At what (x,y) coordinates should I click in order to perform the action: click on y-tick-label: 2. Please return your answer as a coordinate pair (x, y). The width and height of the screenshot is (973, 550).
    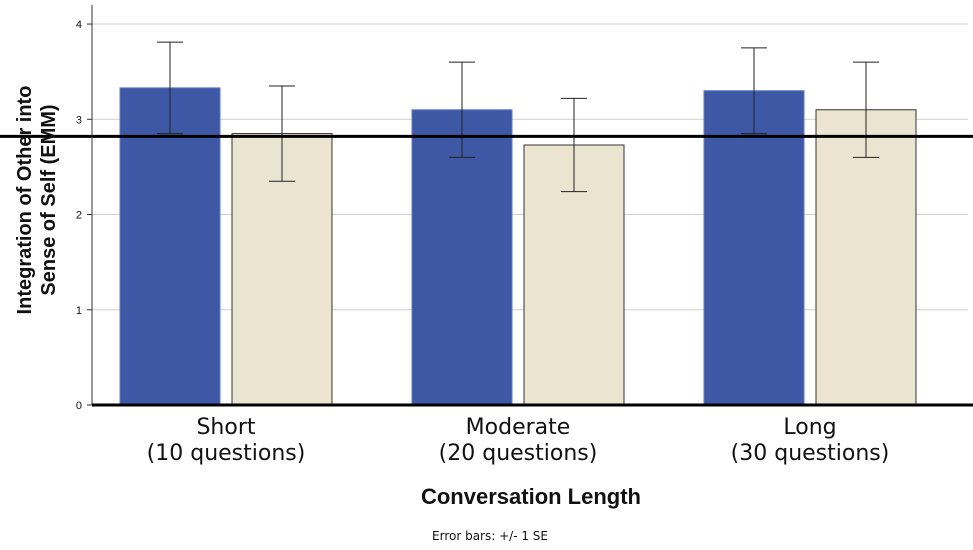
    Looking at the image, I should click on (79, 216).